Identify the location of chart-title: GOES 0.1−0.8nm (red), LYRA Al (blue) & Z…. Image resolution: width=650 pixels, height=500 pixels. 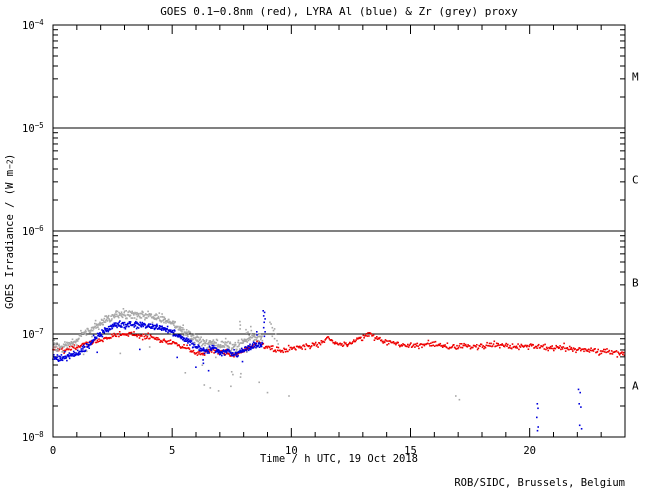
(339, 11).